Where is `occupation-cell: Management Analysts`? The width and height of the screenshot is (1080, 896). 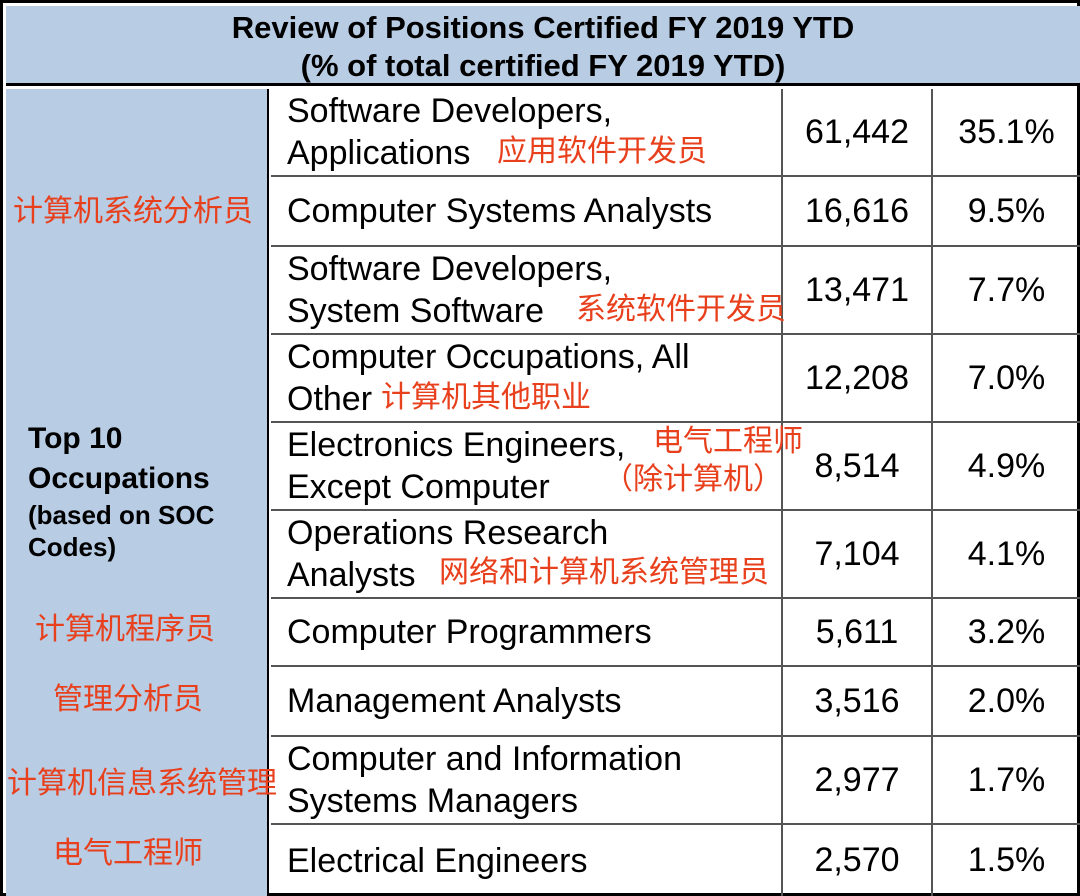 occupation-cell: Management Analysts is located at coordinates (527, 701).